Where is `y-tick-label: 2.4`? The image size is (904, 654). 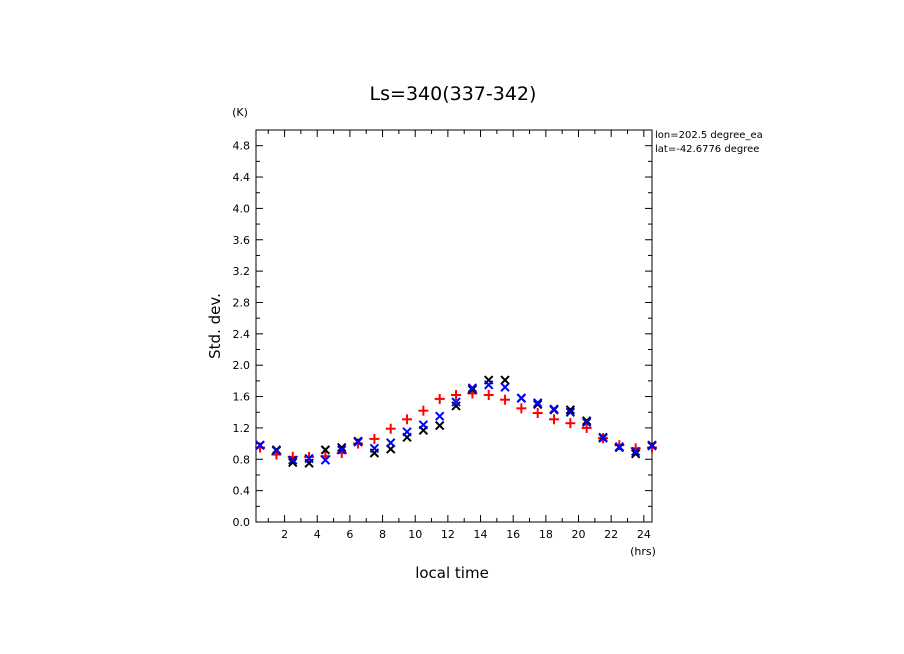 y-tick-label: 2.4 is located at coordinates (242, 334).